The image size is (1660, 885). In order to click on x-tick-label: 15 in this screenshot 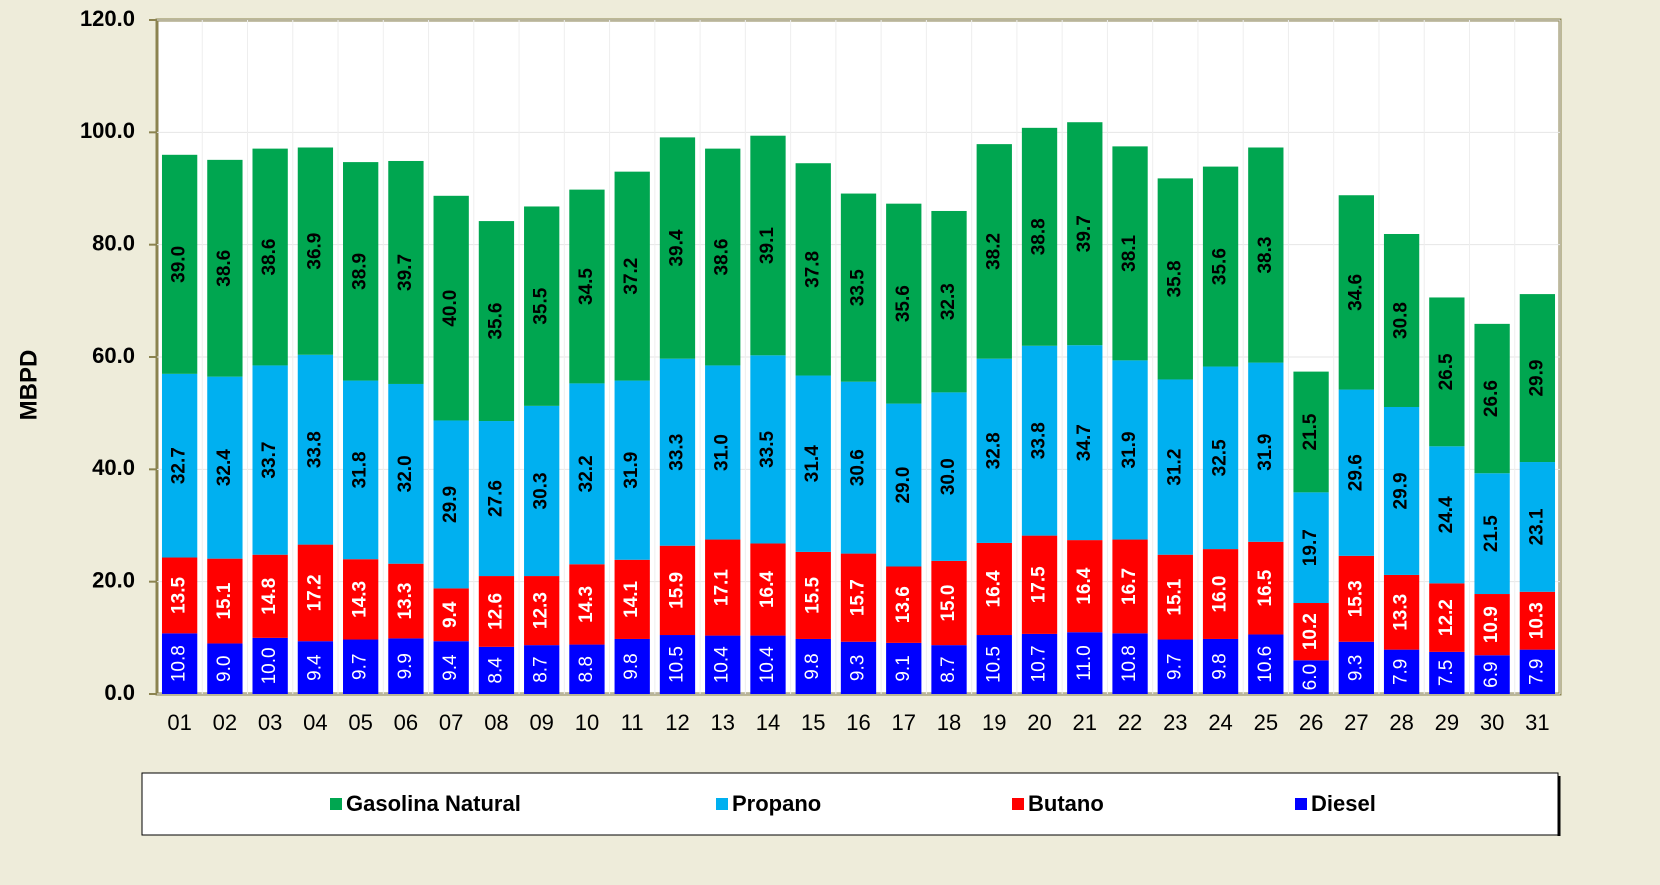, I will do `click(813, 722)`.